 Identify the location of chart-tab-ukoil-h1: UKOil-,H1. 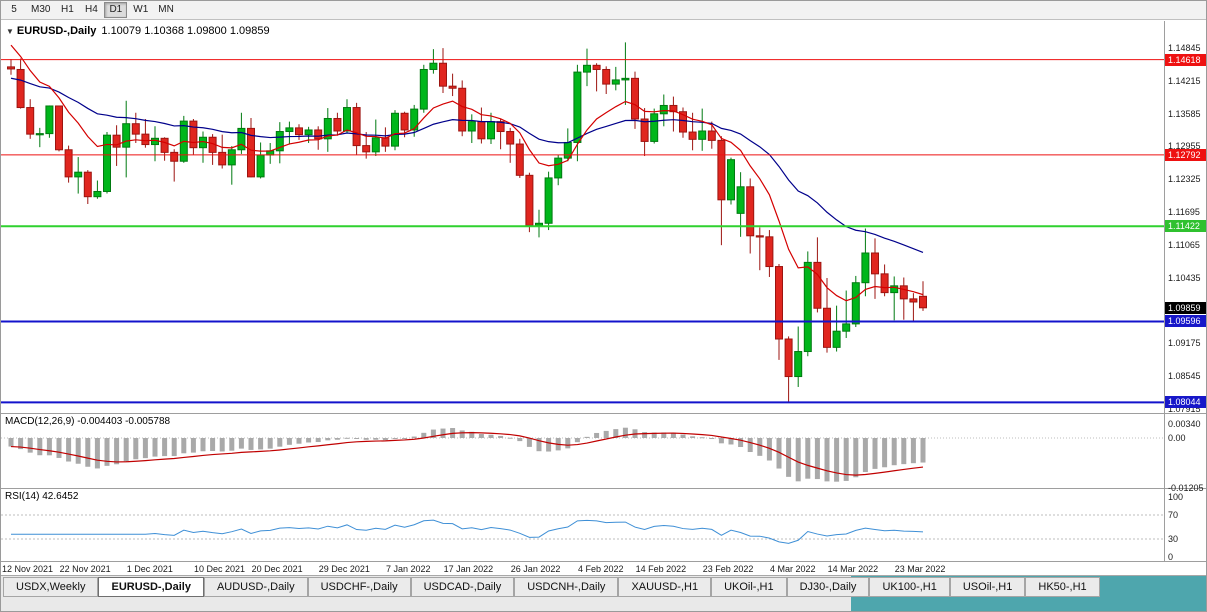
(749, 587).